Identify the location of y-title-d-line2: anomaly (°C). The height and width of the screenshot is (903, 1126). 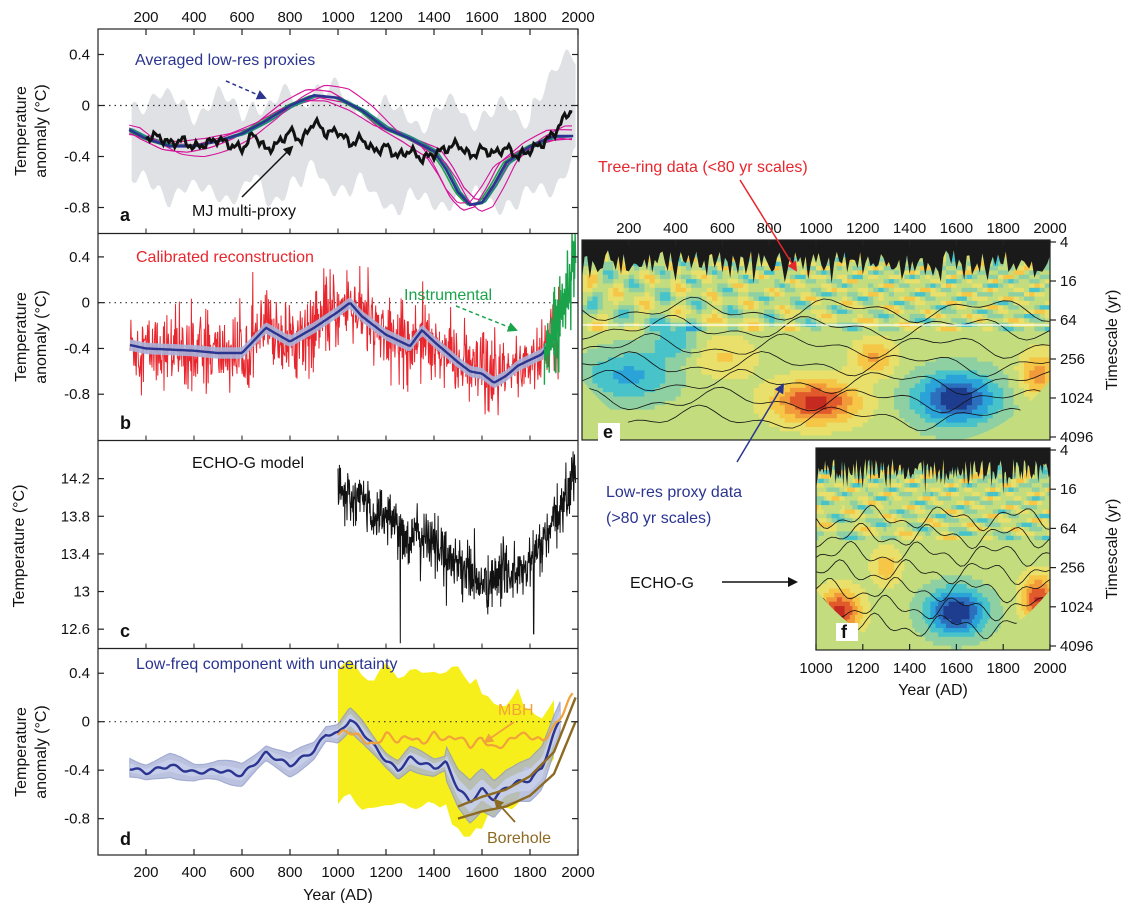
(41, 752).